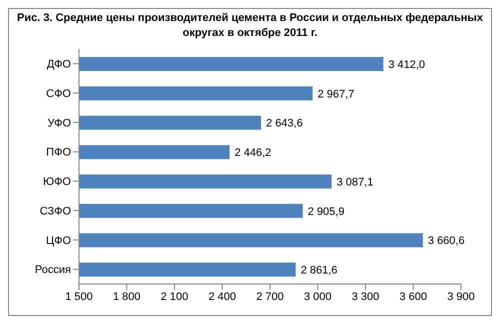  Describe the element at coordinates (461, 296) in the screenshot. I see `x-tick-label: 3 900` at that location.